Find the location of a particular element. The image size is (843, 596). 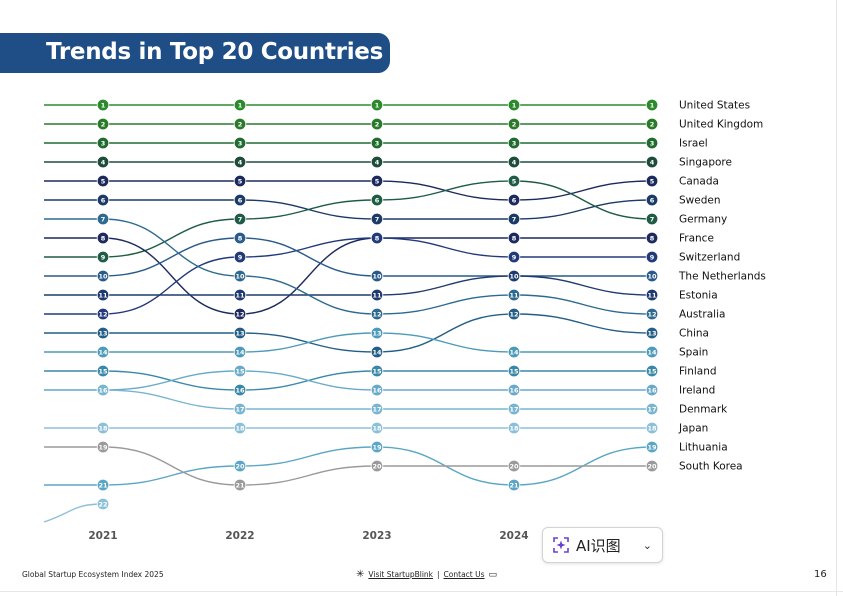

marker-spain-2022: 14 is located at coordinates (240, 352).